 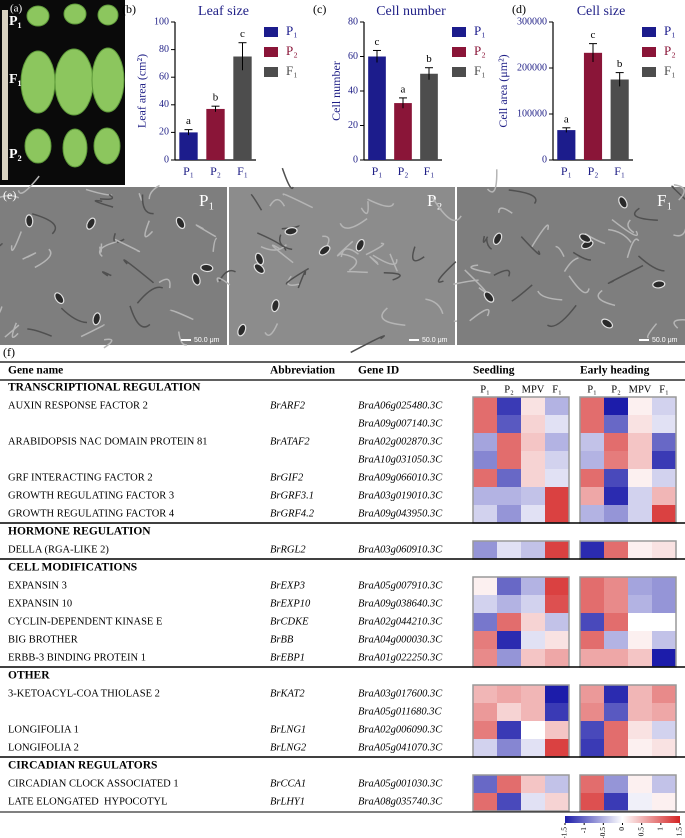 What do you see at coordinates (400, 477) in the screenshot?
I see `gene-id: BraA09g066010.3C` at bounding box center [400, 477].